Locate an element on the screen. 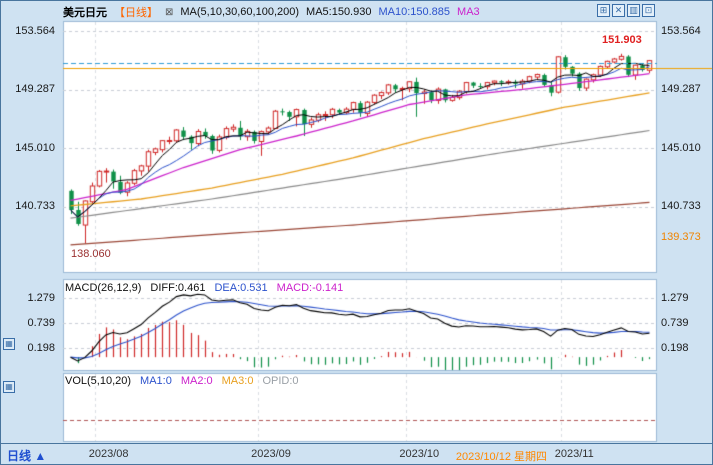 The width and height of the screenshot is (713, 465). vol-opid-value: OPID:0 is located at coordinates (280, 381).